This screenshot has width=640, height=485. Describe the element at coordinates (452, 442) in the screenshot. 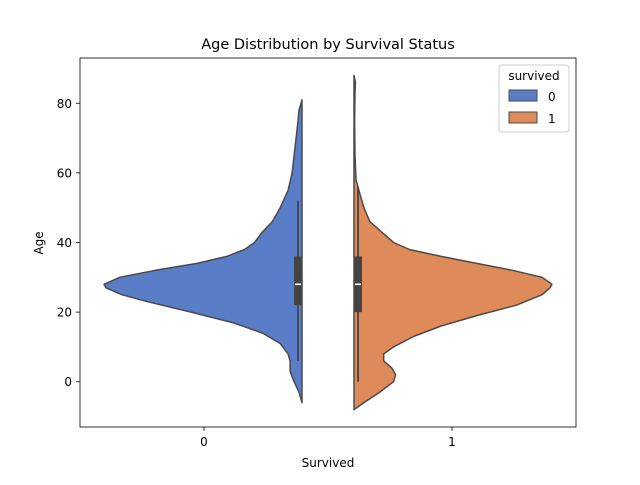

I see `x-tick-label: 1` at that location.